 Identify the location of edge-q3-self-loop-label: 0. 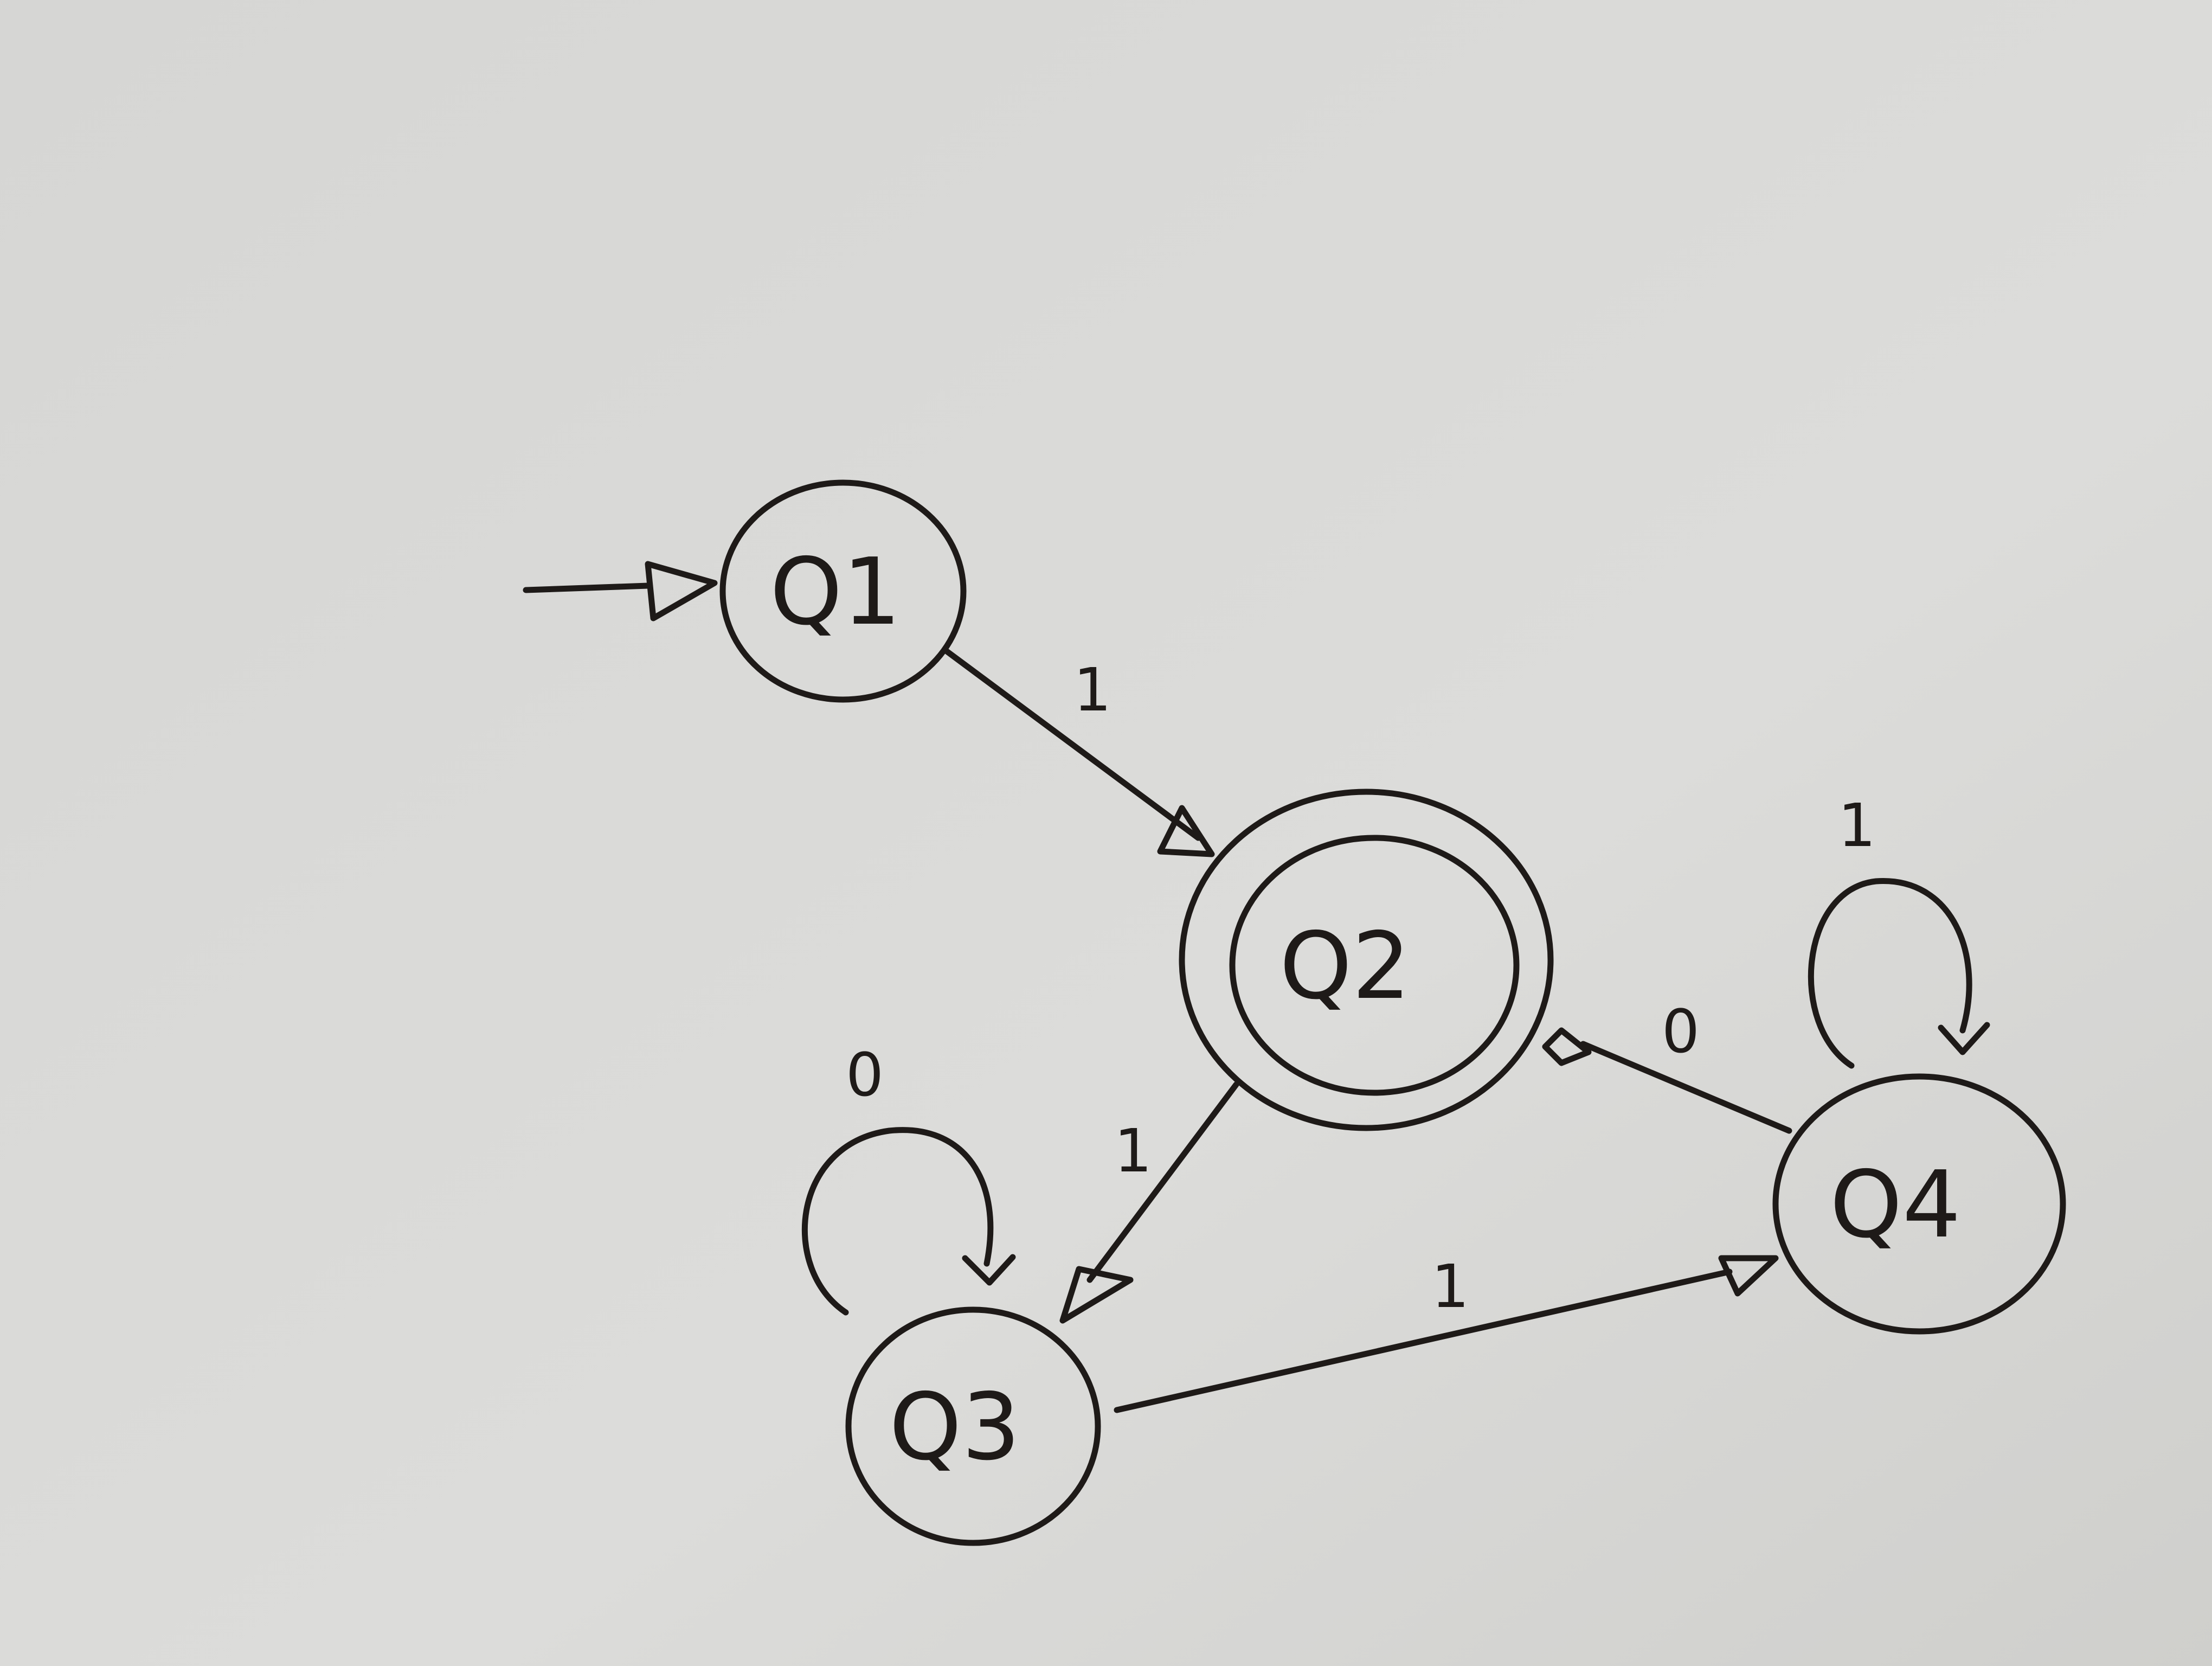
(865, 1075).